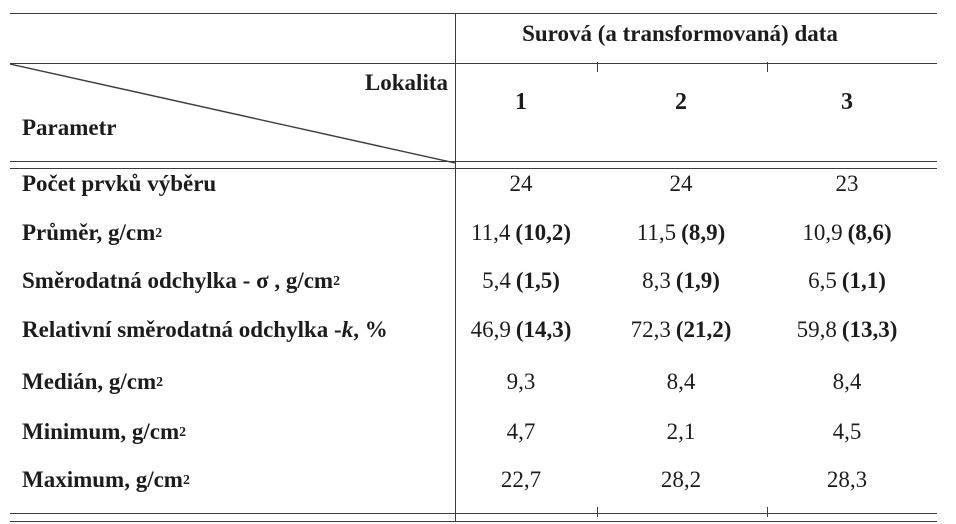 Image resolution: width=956 pixels, height=524 pixels. I want to click on row-label: Medián, g/cm 2, so click(93, 381).